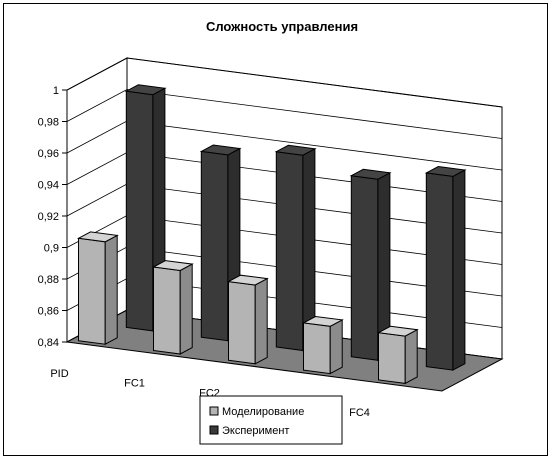 This screenshot has height=461, width=553. I want to click on legend-swatch-modeling, so click(214, 411).